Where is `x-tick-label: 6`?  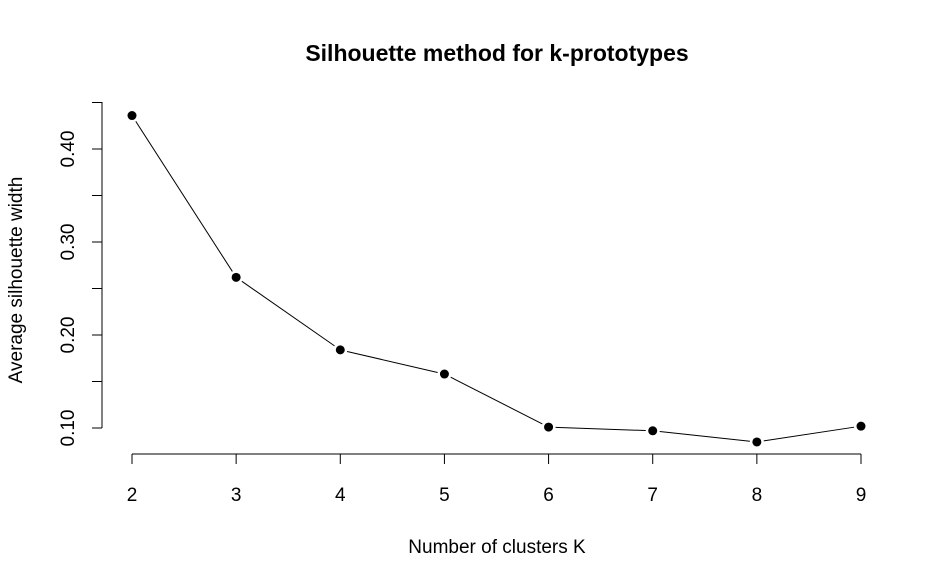
x-tick-label: 6 is located at coordinates (548, 495).